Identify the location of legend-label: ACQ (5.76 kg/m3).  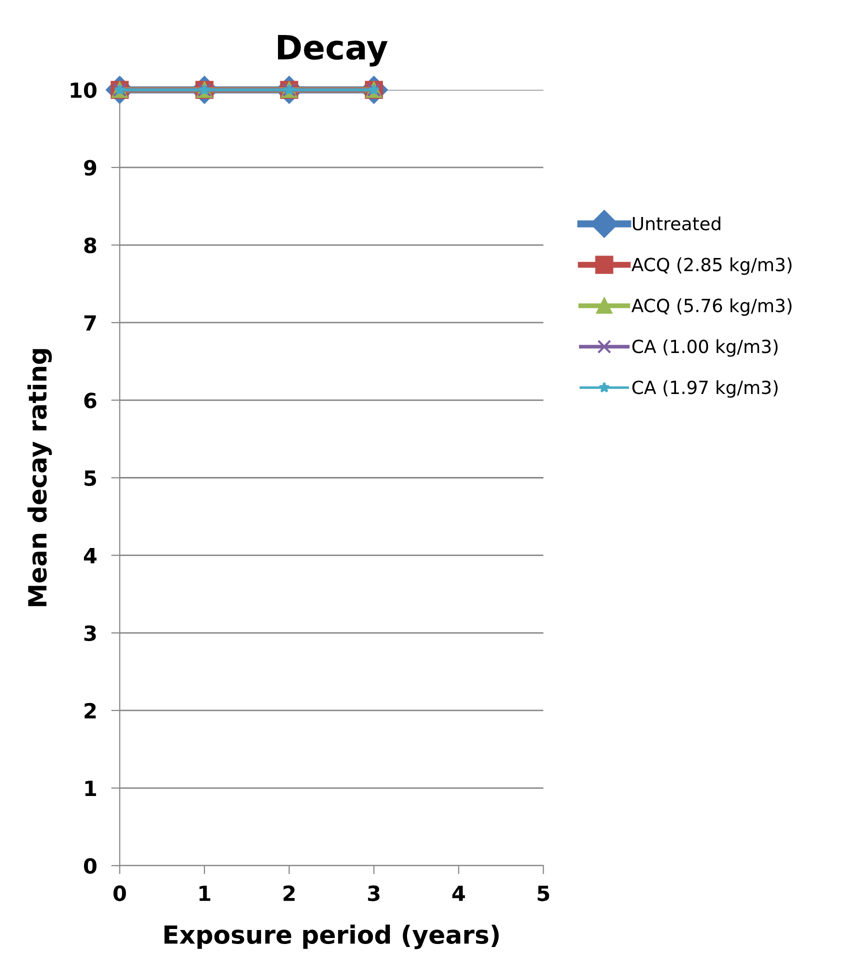
(711, 307).